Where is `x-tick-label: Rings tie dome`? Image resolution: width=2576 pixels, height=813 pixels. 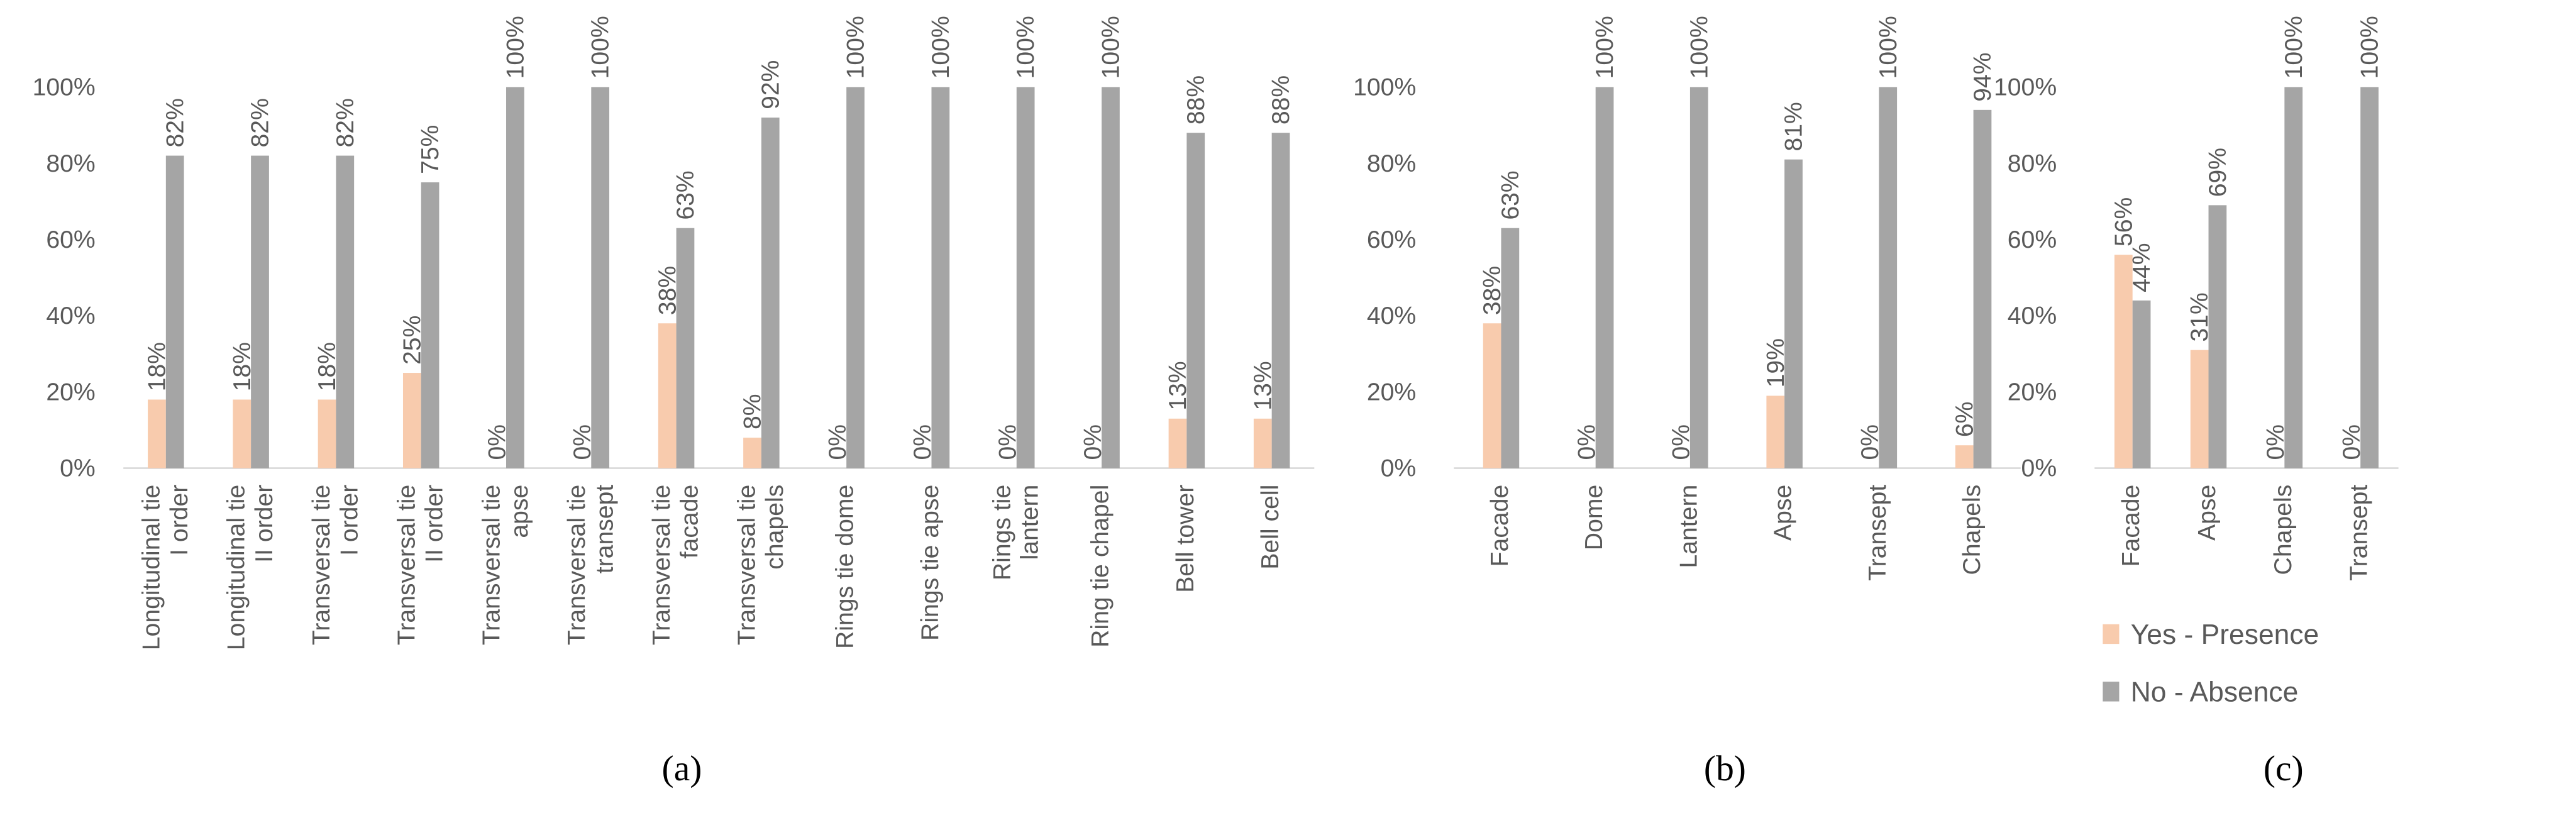 x-tick-label: Rings tie dome is located at coordinates (845, 567).